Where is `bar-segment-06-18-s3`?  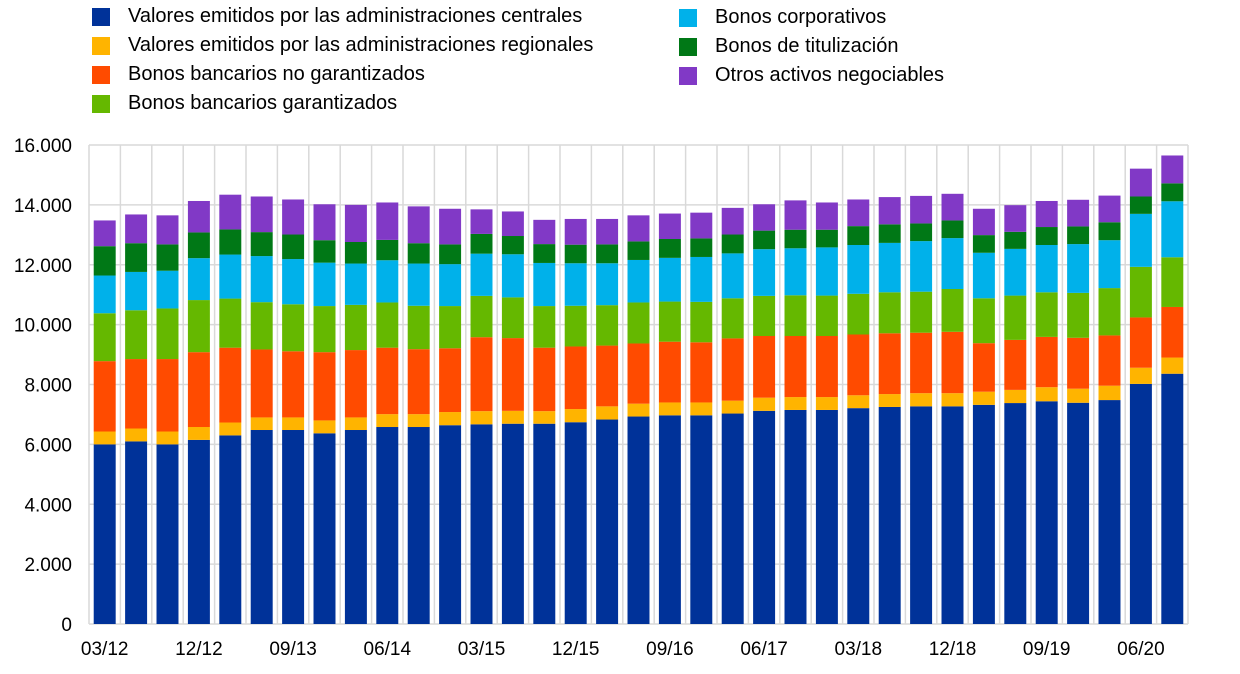 bar-segment-06-18-s3 is located at coordinates (889, 313).